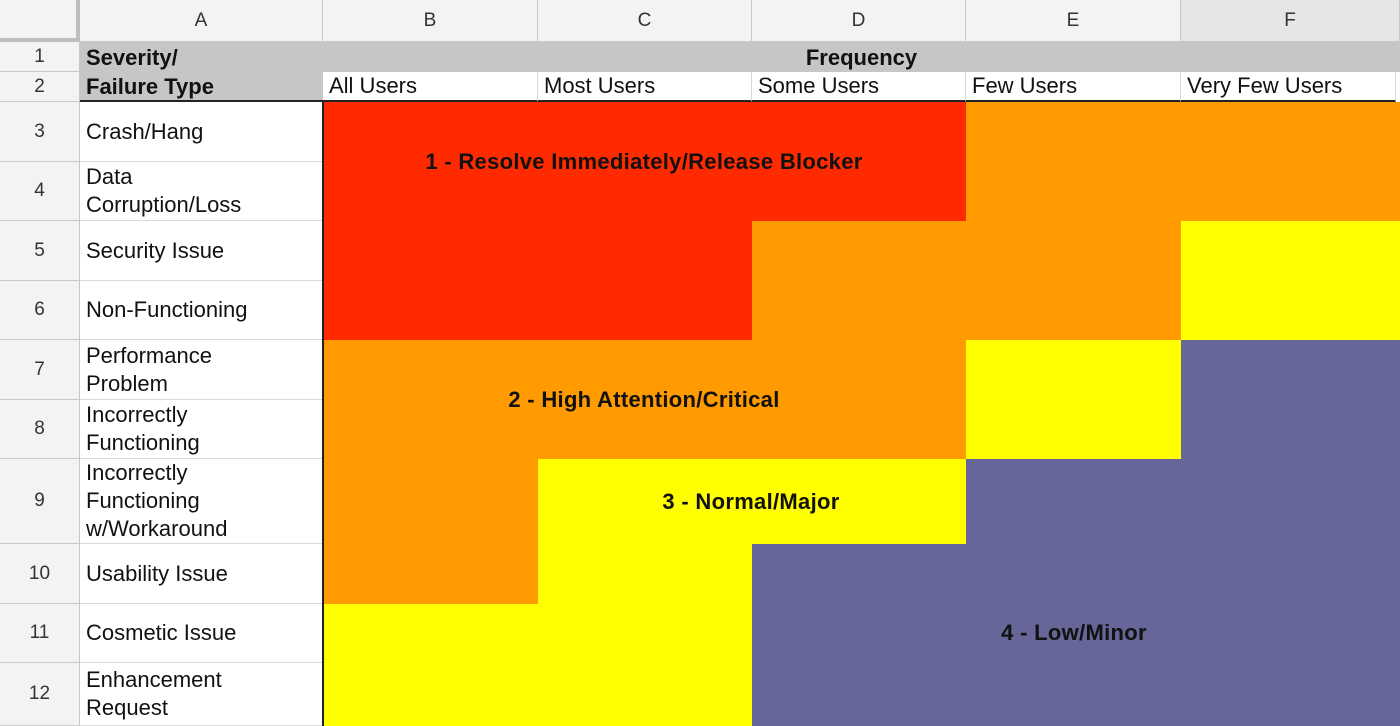 The width and height of the screenshot is (1400, 726). Describe the element at coordinates (645, 633) in the screenshot. I see `matrix-cell-r11-c3` at that location.